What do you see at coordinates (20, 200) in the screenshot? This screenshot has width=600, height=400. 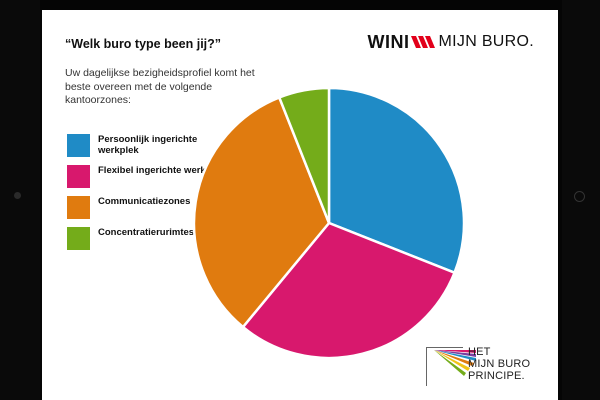 I see `tablet-bezel-left` at bounding box center [20, 200].